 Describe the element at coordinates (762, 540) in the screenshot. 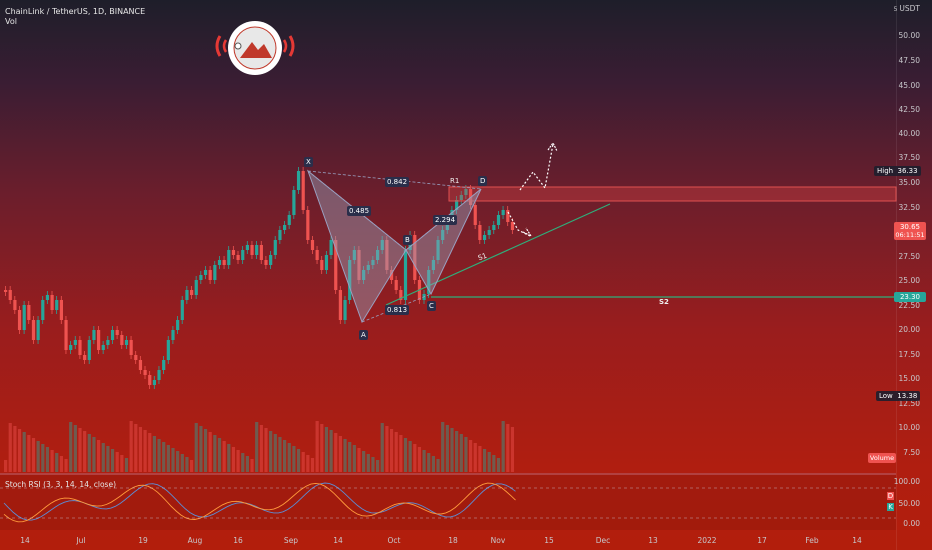

I see `time-tick: 17` at that location.